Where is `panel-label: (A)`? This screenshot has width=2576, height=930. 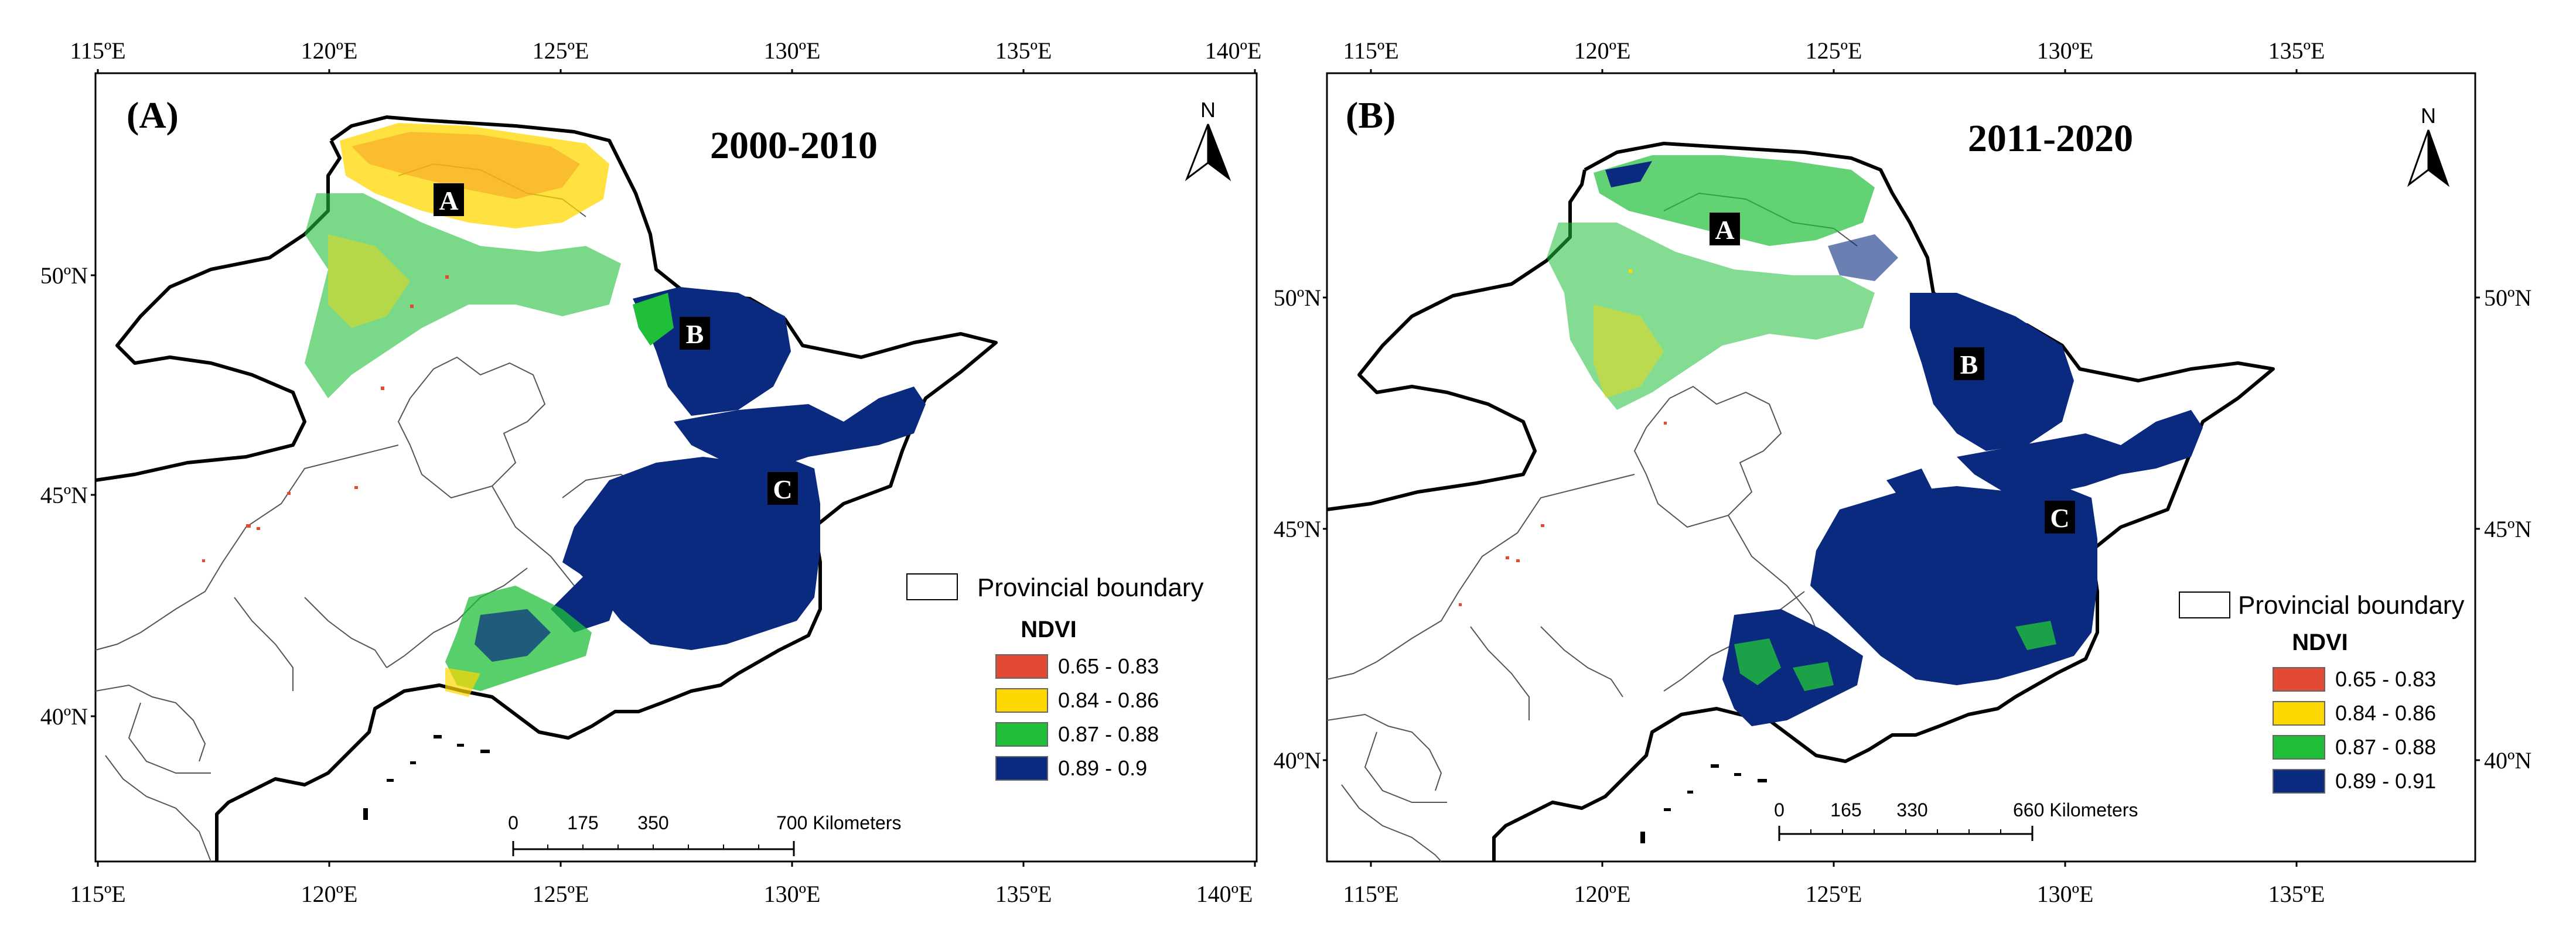 panel-label: (A) is located at coordinates (153, 115).